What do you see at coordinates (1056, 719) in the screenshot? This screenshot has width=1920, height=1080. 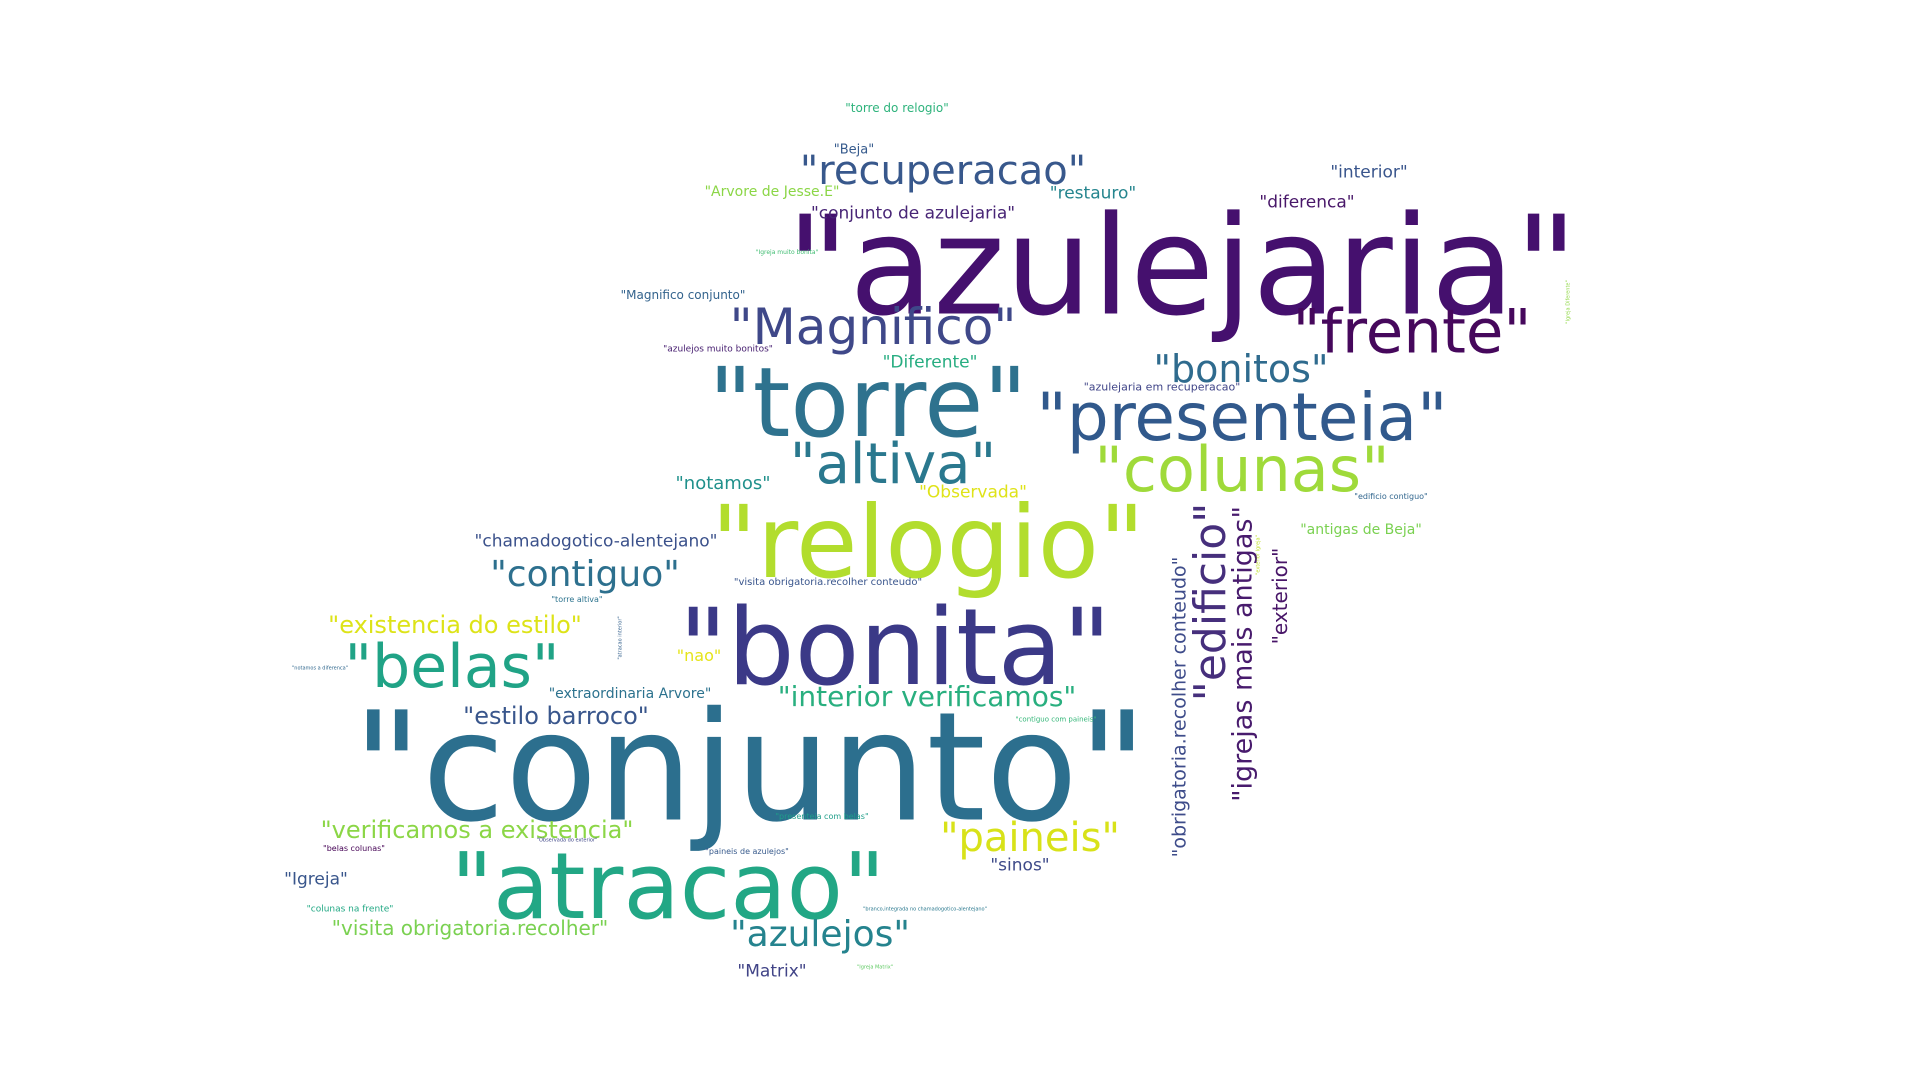 I see `word-contiguo-com-paineis: "contiguo com paineis"` at bounding box center [1056, 719].